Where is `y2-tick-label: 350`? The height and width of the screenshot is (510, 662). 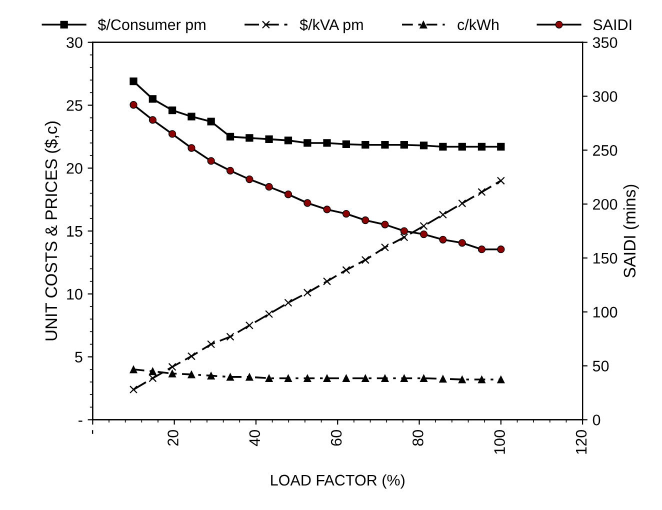
y2-tick-label: 350 is located at coordinates (605, 42).